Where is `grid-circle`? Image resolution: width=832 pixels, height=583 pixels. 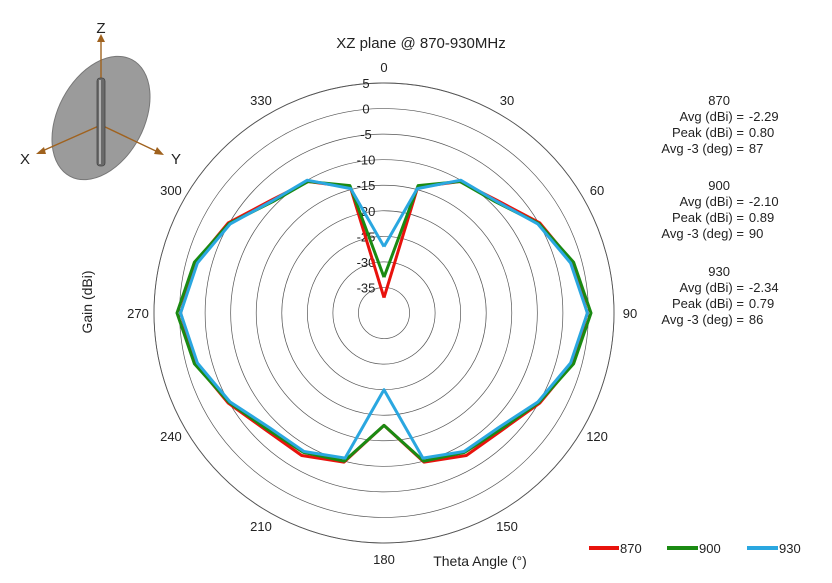
grid-circle is located at coordinates (384, 313).